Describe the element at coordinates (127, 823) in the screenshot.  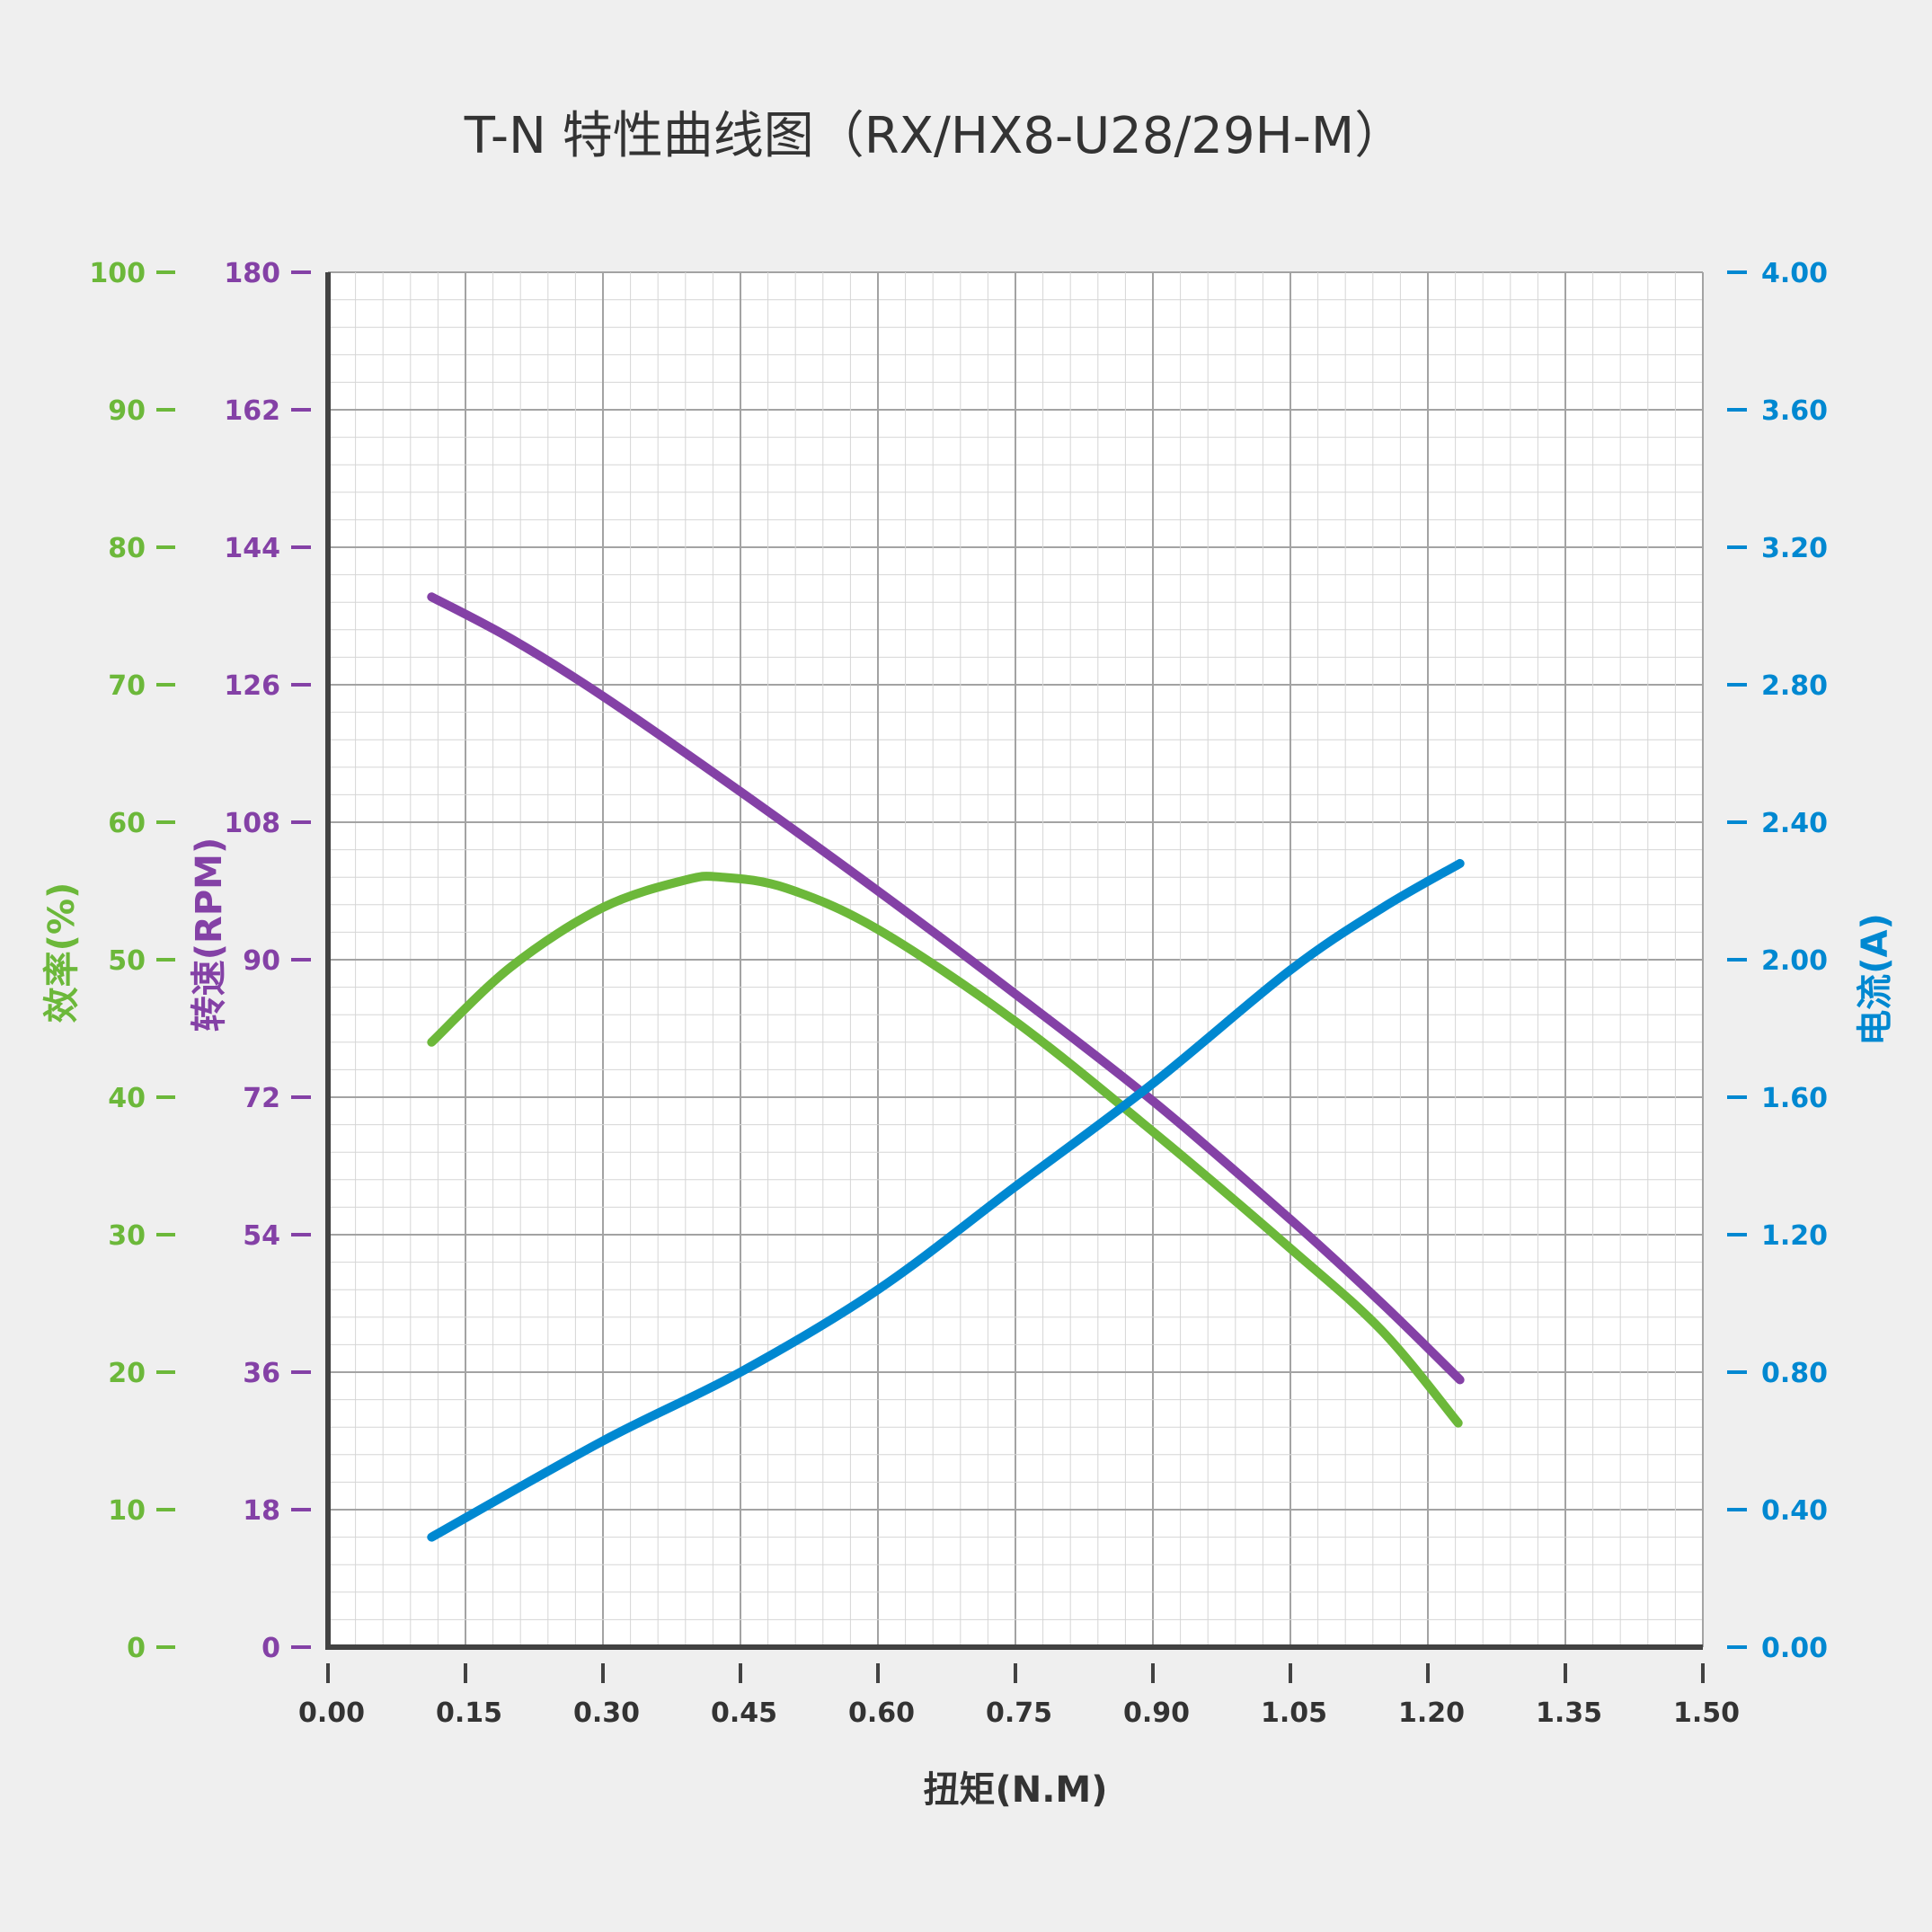
I see `efficiency-tick-label: 60` at that location.